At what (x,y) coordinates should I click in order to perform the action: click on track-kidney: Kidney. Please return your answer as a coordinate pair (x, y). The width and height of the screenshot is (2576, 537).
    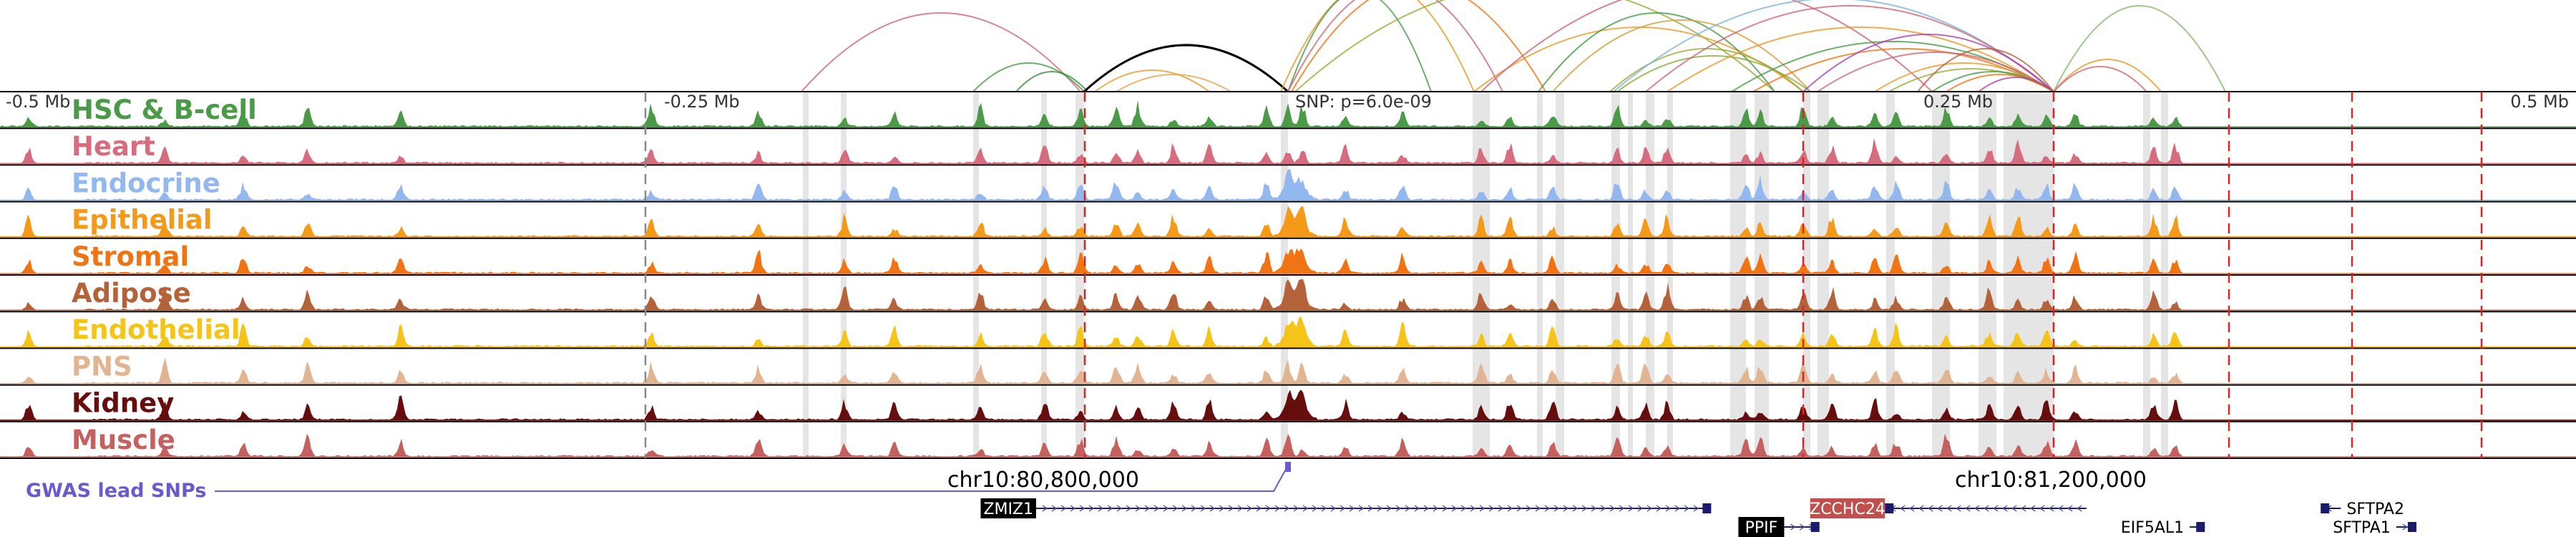
    Looking at the image, I should click on (1288, 402).